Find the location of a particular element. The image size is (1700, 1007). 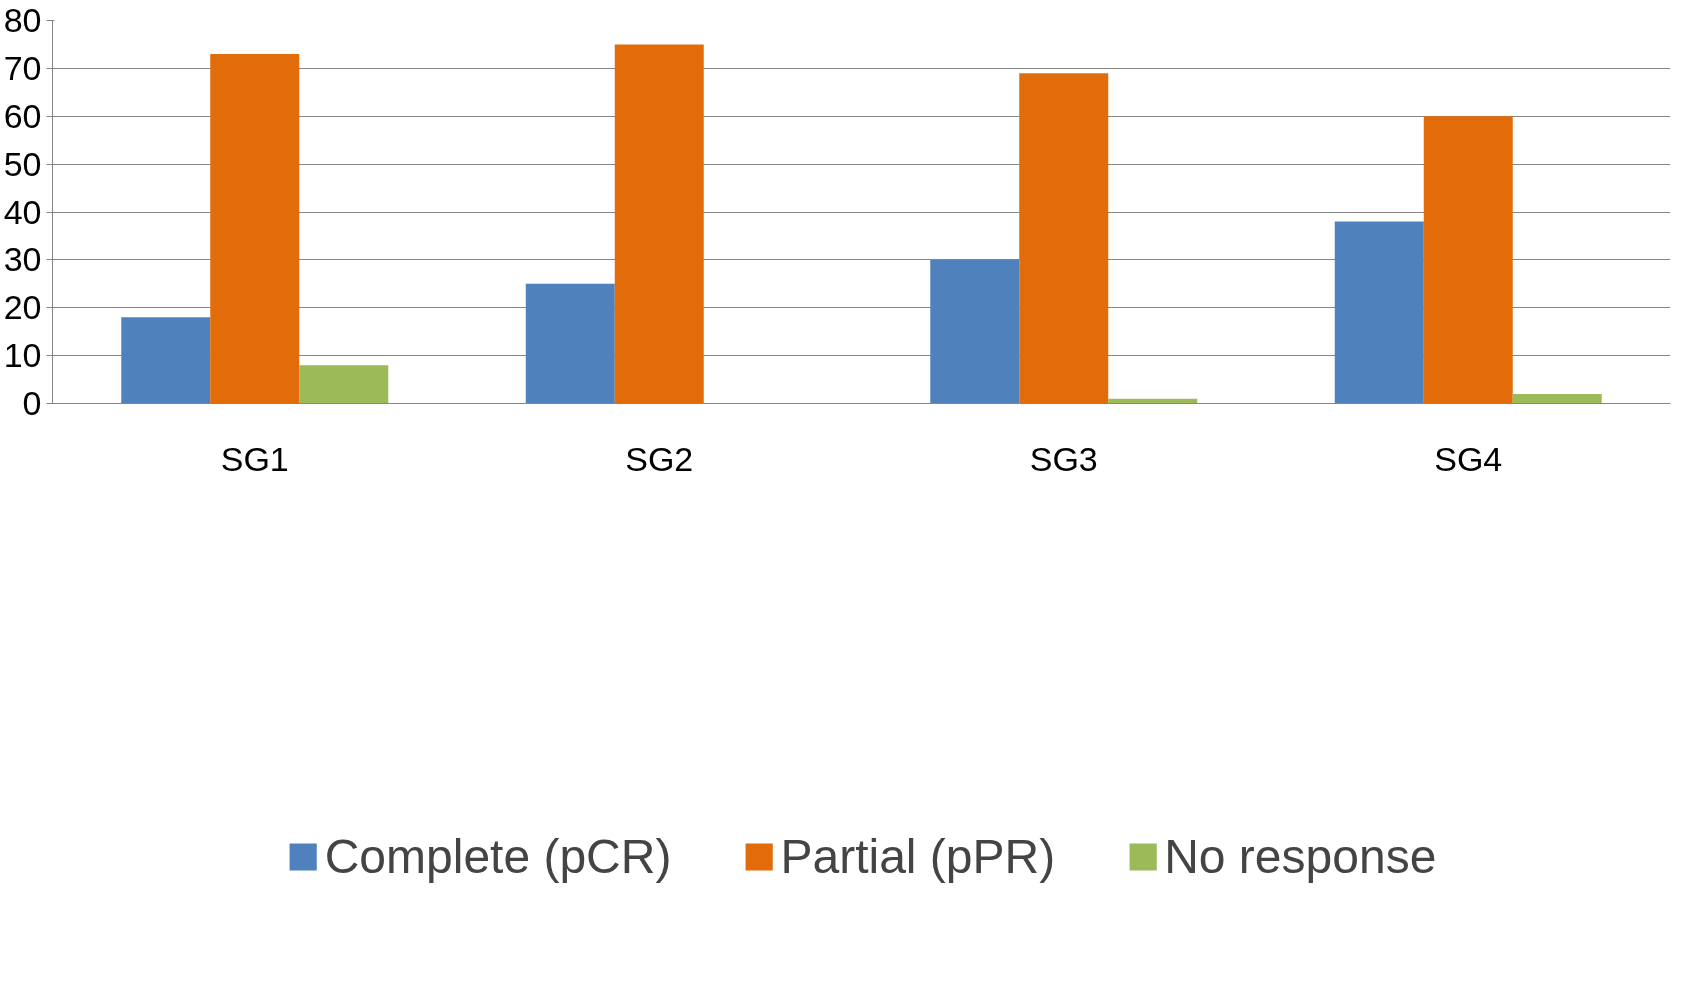

y-tick-label: 20 is located at coordinates (22, 307).